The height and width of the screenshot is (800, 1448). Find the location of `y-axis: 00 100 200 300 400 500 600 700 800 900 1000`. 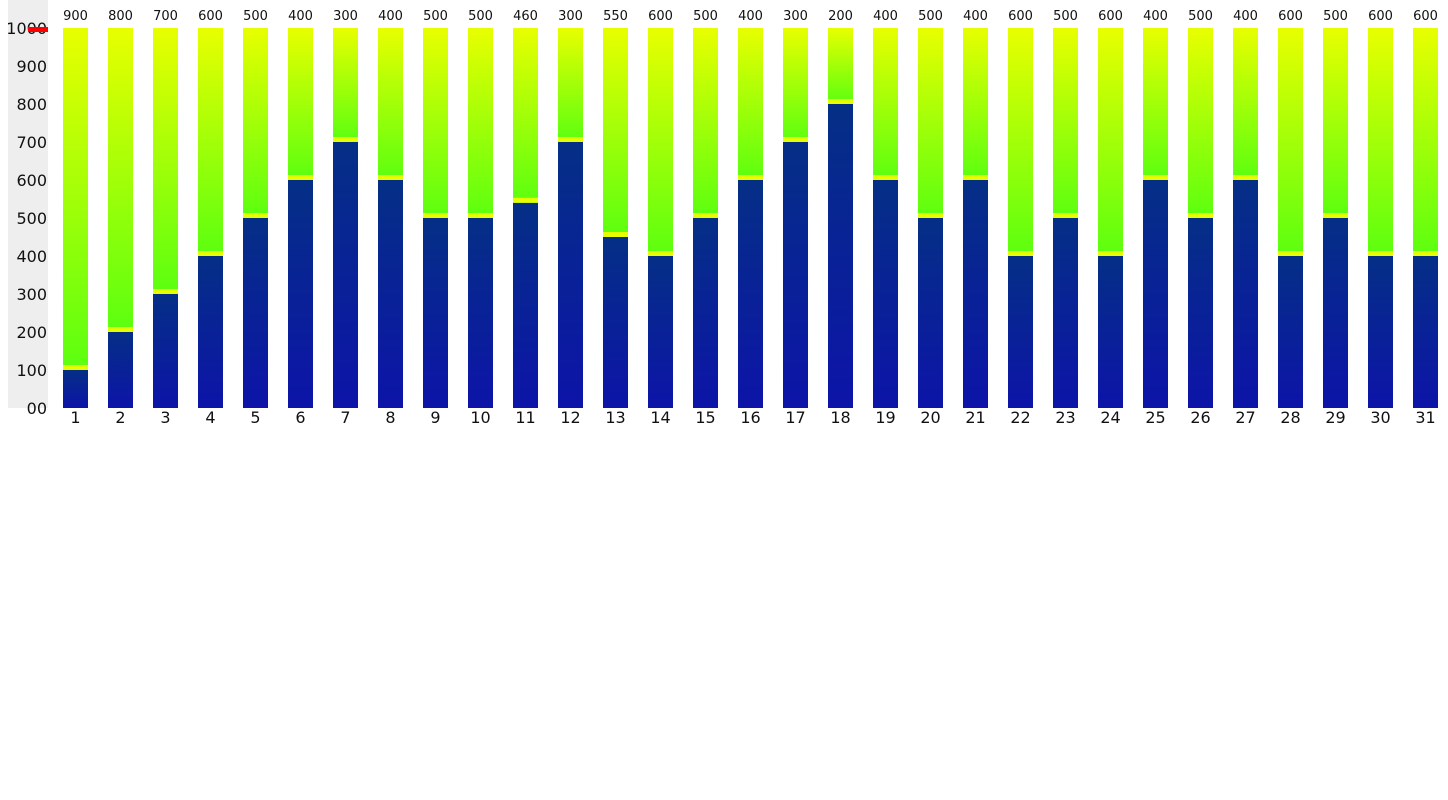

y-axis: 00 100 200 300 400 500 600 700 800 900 1000 is located at coordinates (26, 218).